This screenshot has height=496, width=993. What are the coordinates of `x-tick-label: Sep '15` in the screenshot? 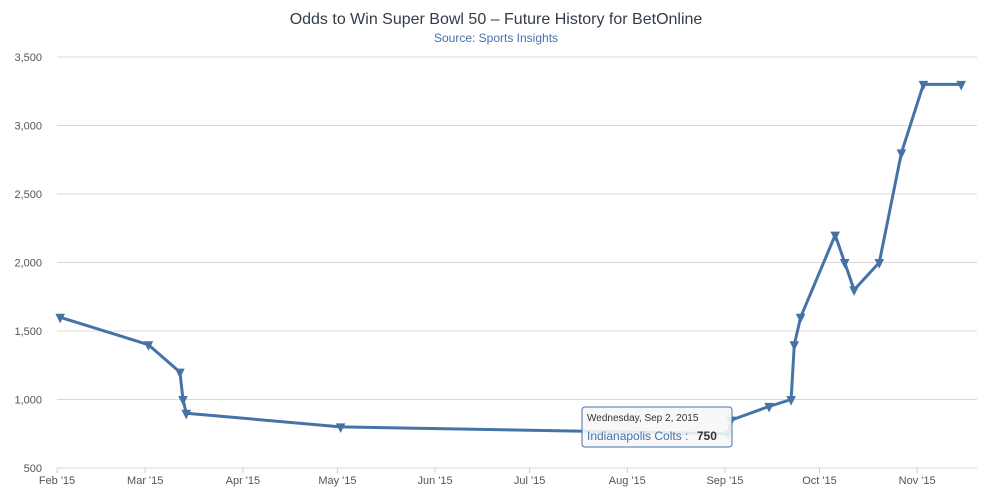 It's located at (724, 481).